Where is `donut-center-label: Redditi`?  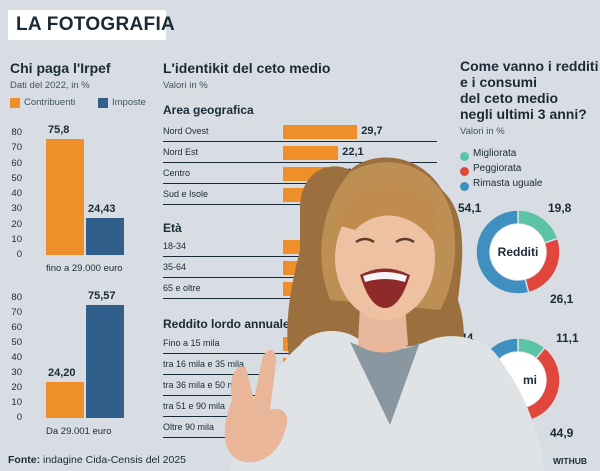 donut-center-label: Redditi is located at coordinates (518, 252).